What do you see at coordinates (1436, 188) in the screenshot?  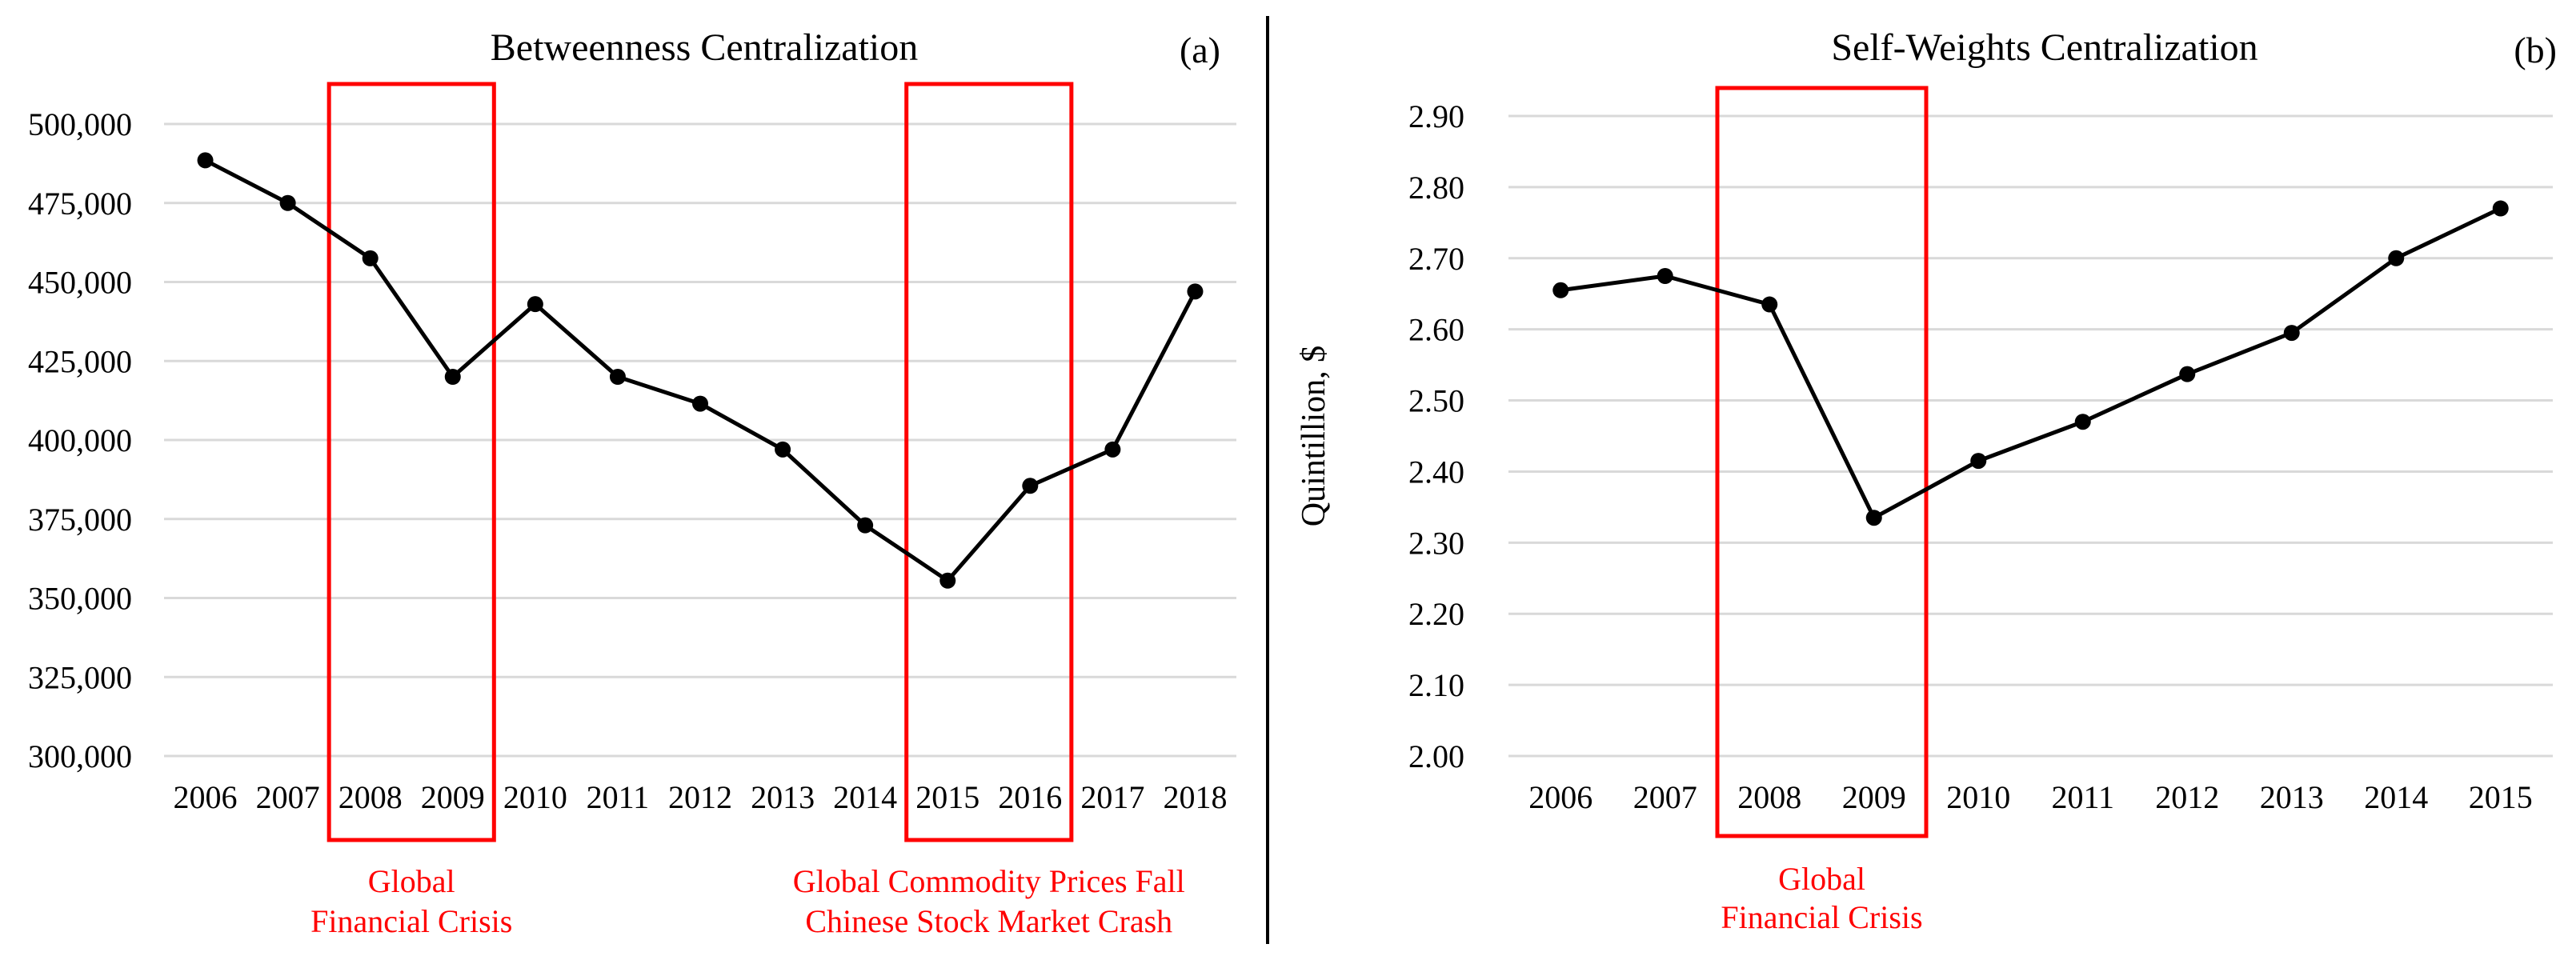 I see `y-tick-label: 2.80` at bounding box center [1436, 188].